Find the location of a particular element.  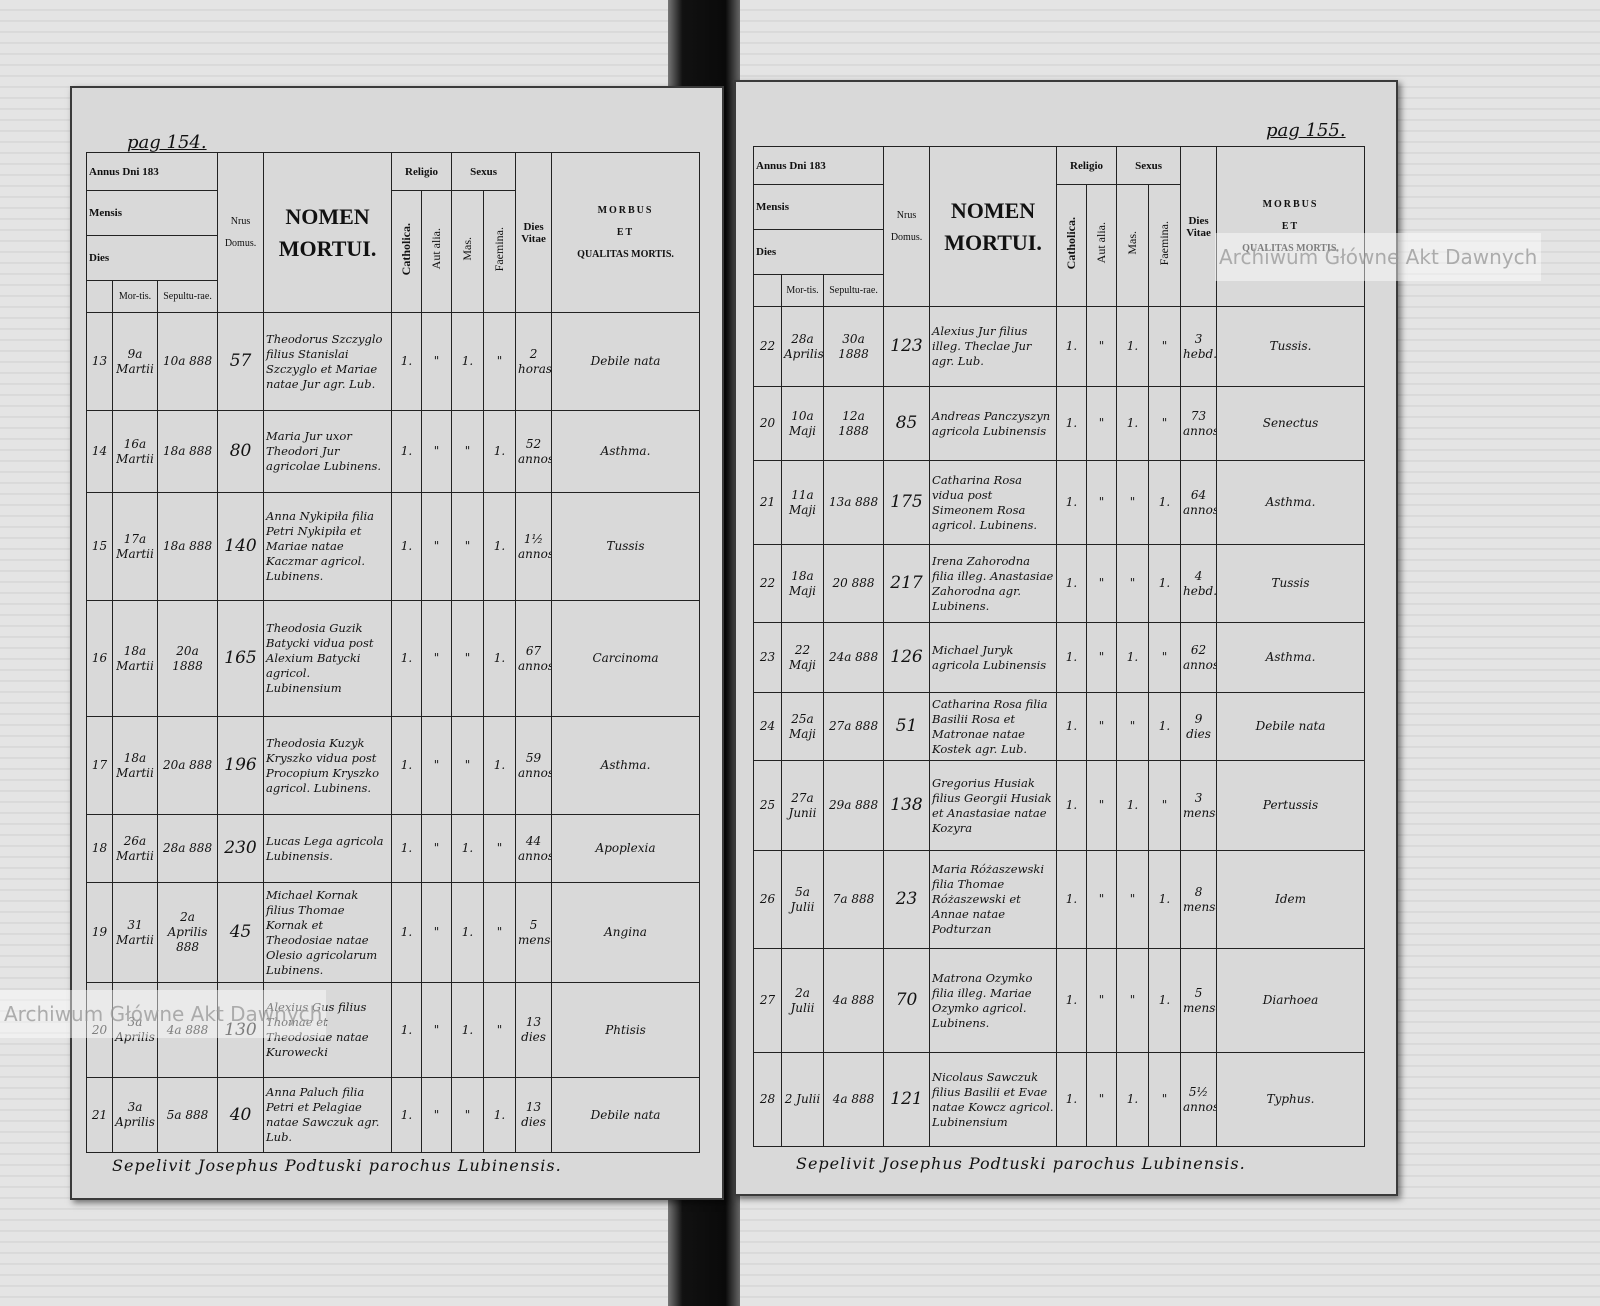

cell: 17 is located at coordinates (99, 765).